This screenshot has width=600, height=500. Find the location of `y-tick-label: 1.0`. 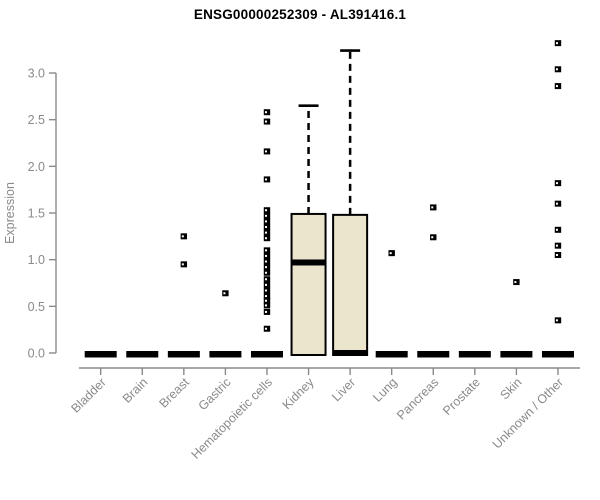

y-tick-label: 1.0 is located at coordinates (36, 260).